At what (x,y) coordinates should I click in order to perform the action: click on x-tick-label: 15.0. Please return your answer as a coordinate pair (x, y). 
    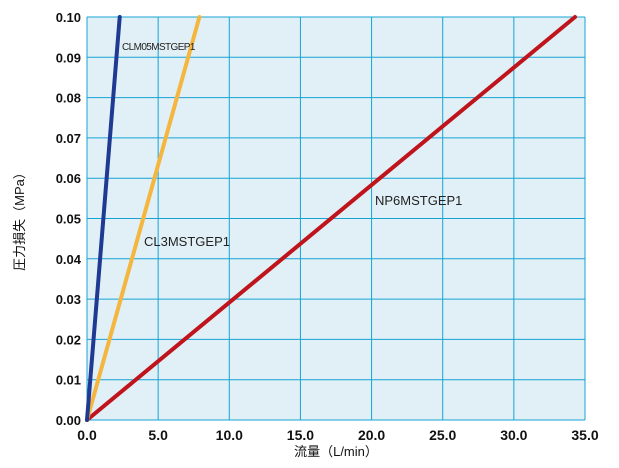
    Looking at the image, I should click on (300, 435).